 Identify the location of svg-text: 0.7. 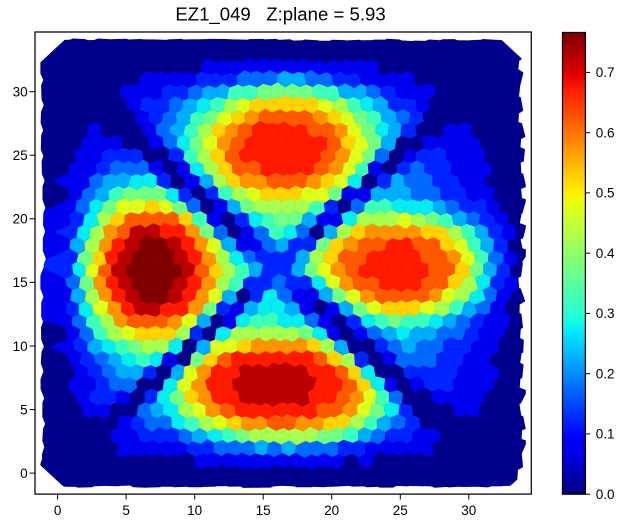
(605, 72).